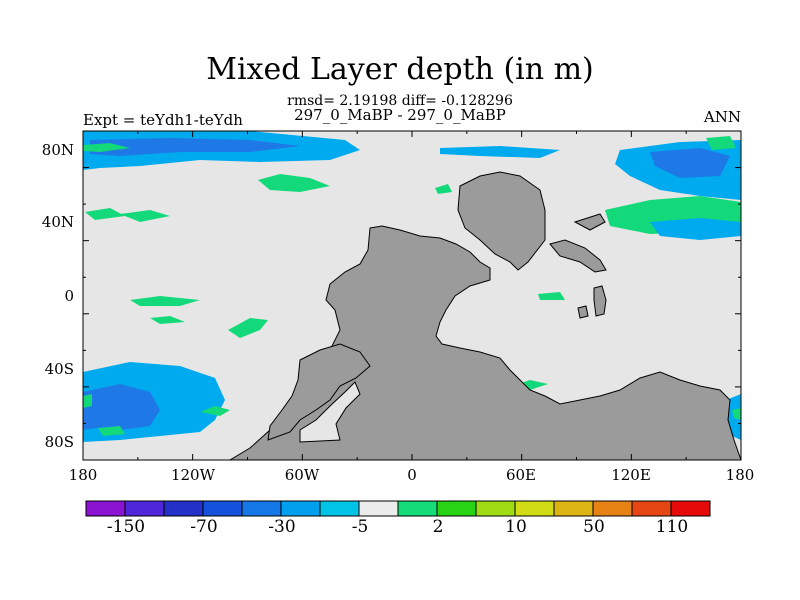  I want to click on patch-north-atlantic-core, so click(195, 147).